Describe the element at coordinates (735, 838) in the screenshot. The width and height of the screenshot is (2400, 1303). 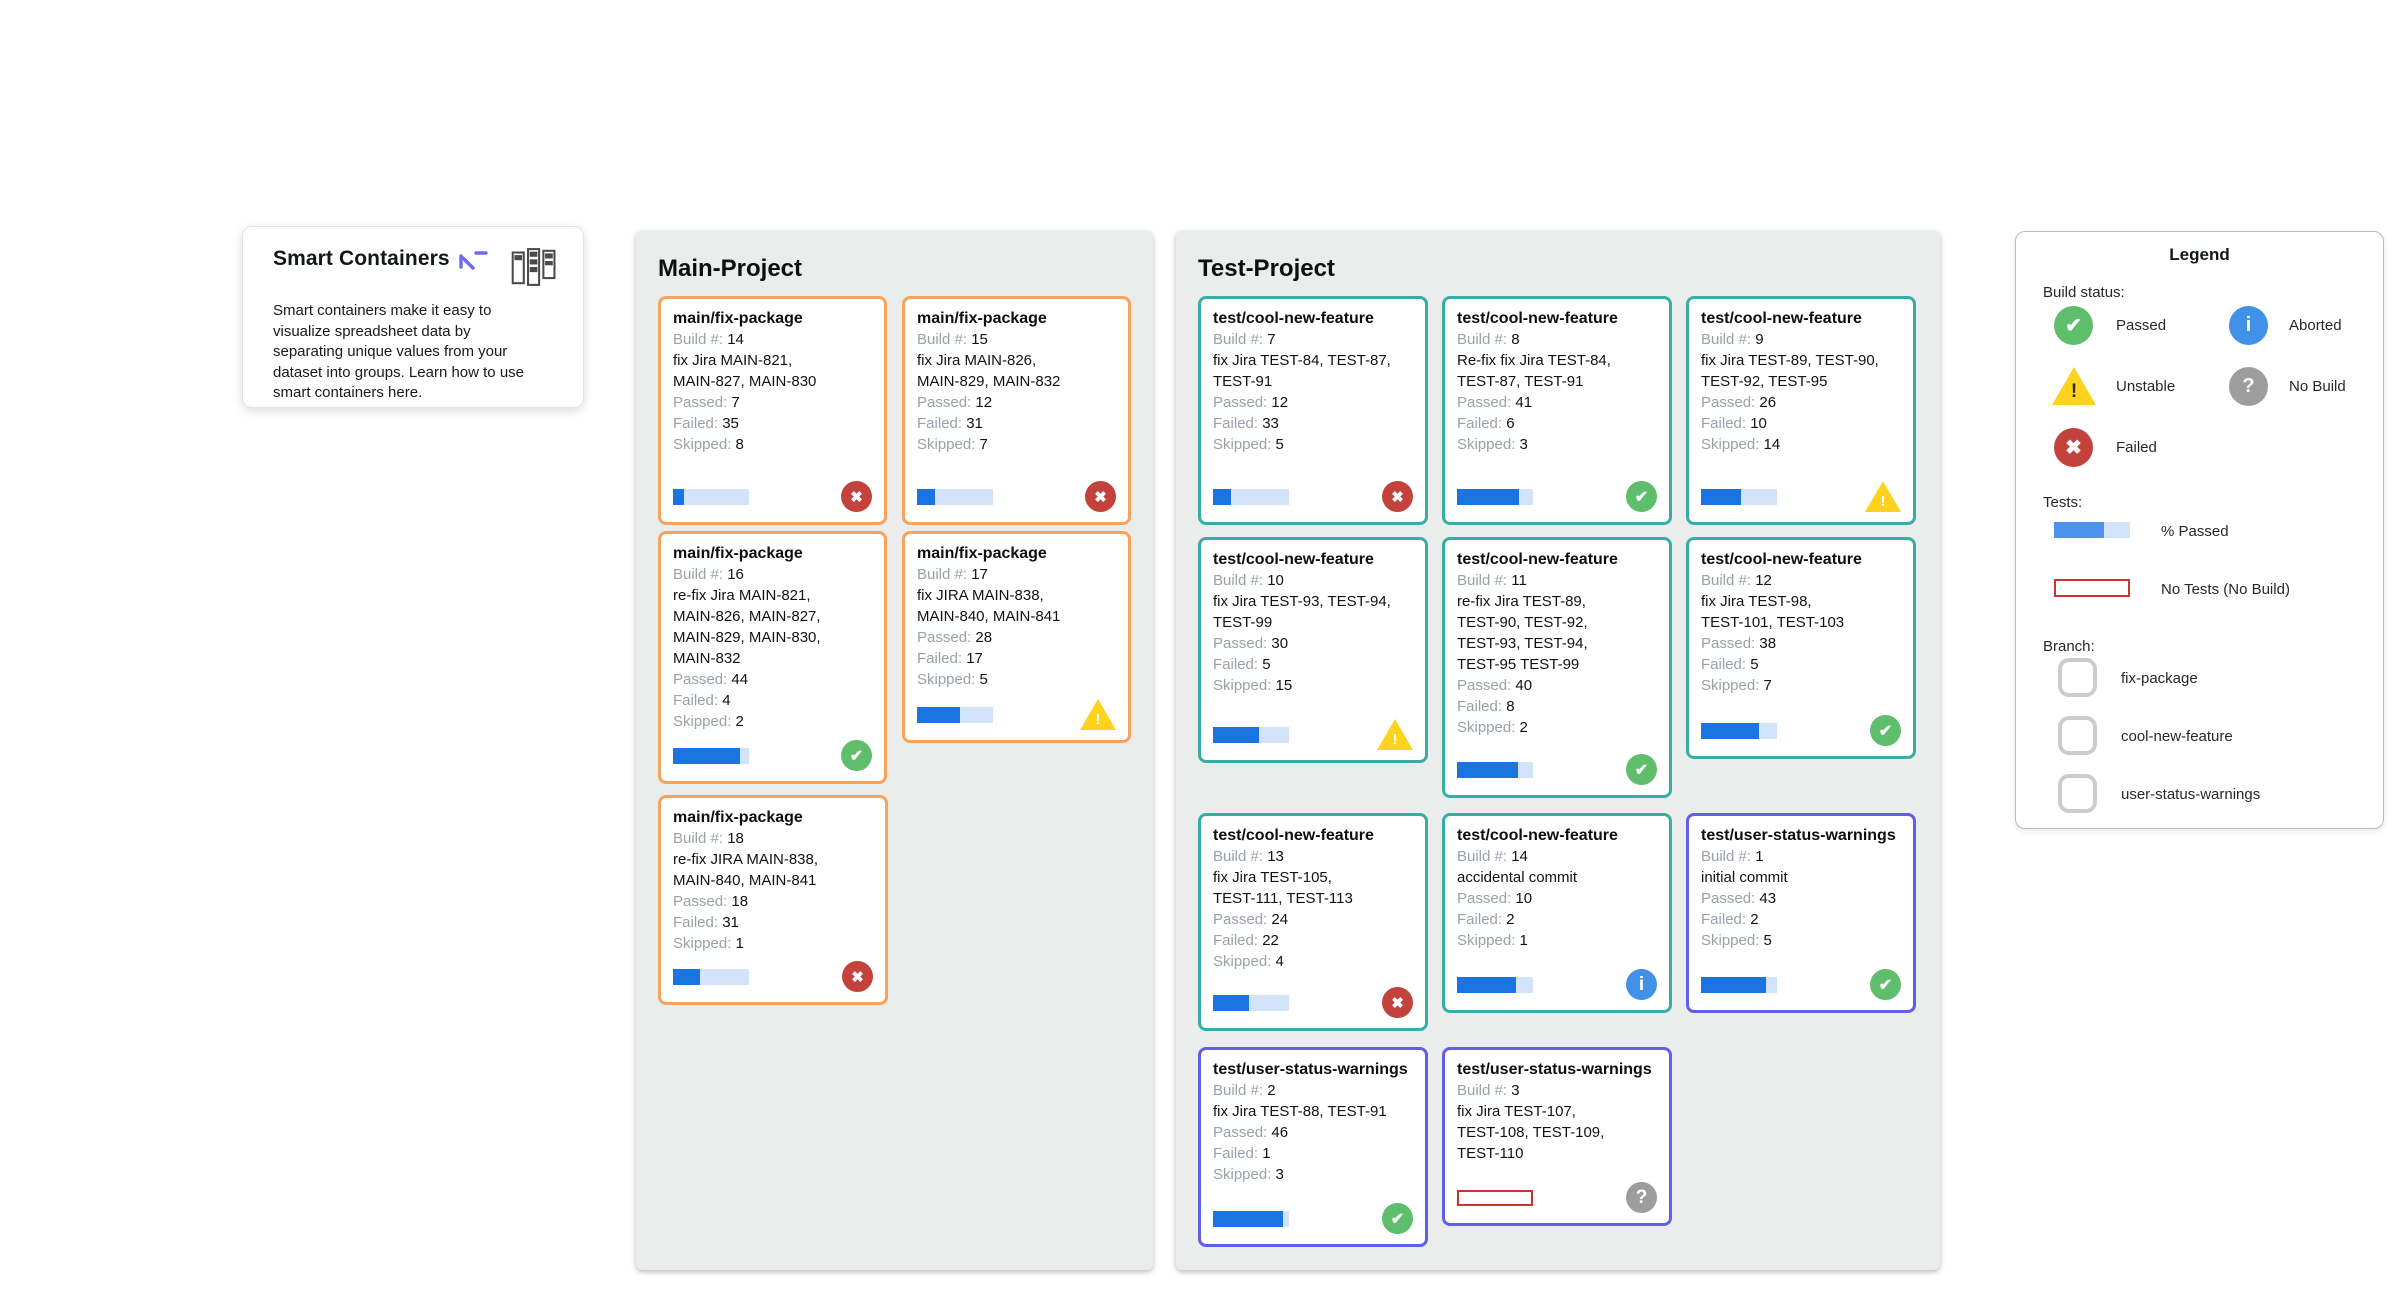
I see `build-number: 18` at that location.